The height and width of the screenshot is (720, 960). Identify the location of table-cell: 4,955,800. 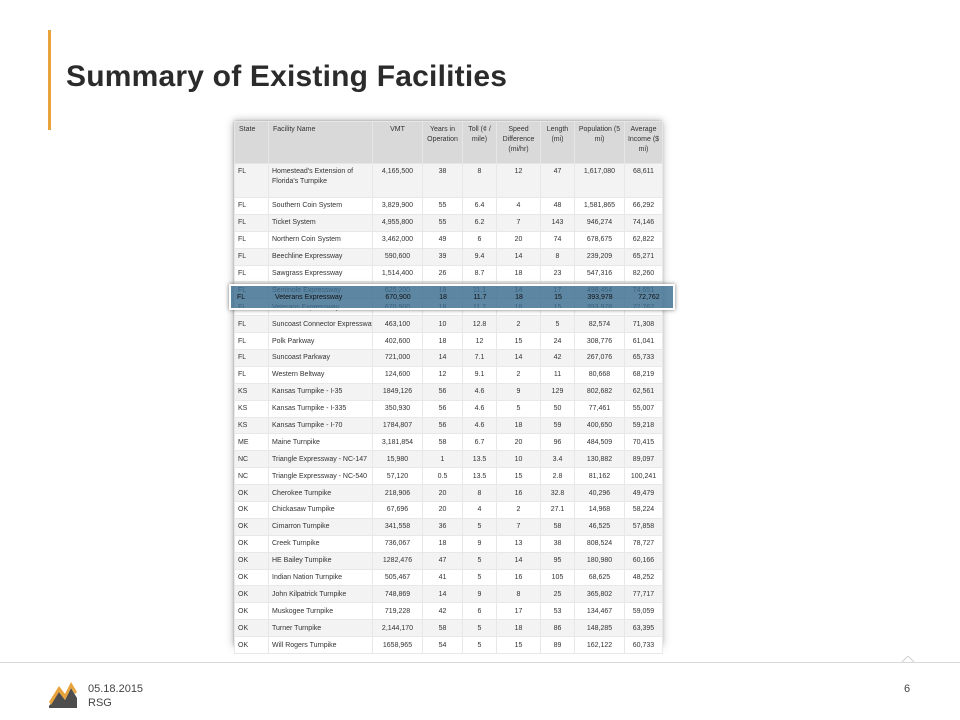
(397, 222).